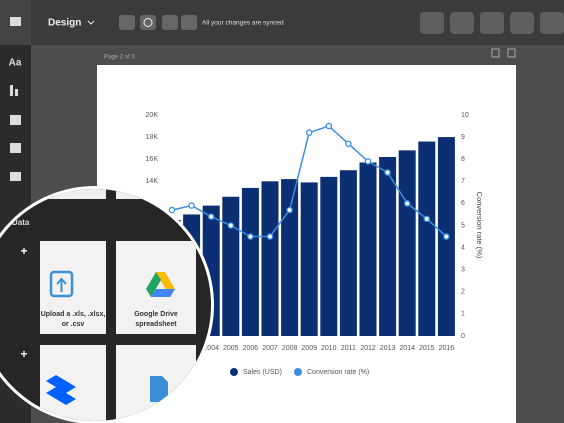 The width and height of the screenshot is (564, 423). Describe the element at coordinates (15, 21) in the screenshot. I see `icon-templates` at that location.